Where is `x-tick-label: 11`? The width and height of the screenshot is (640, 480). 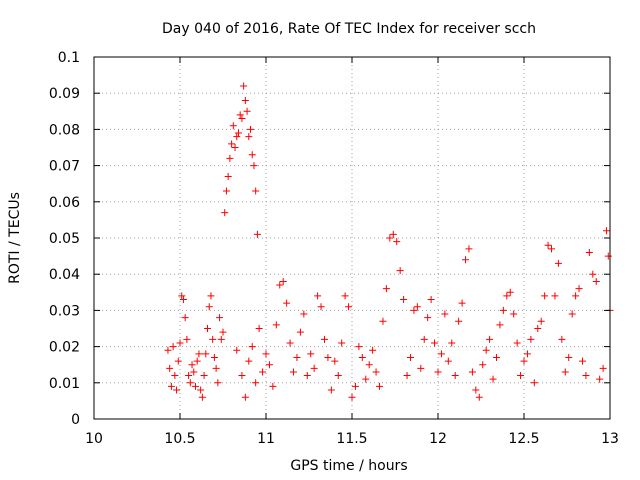
x-tick-label: 11 is located at coordinates (266, 439).